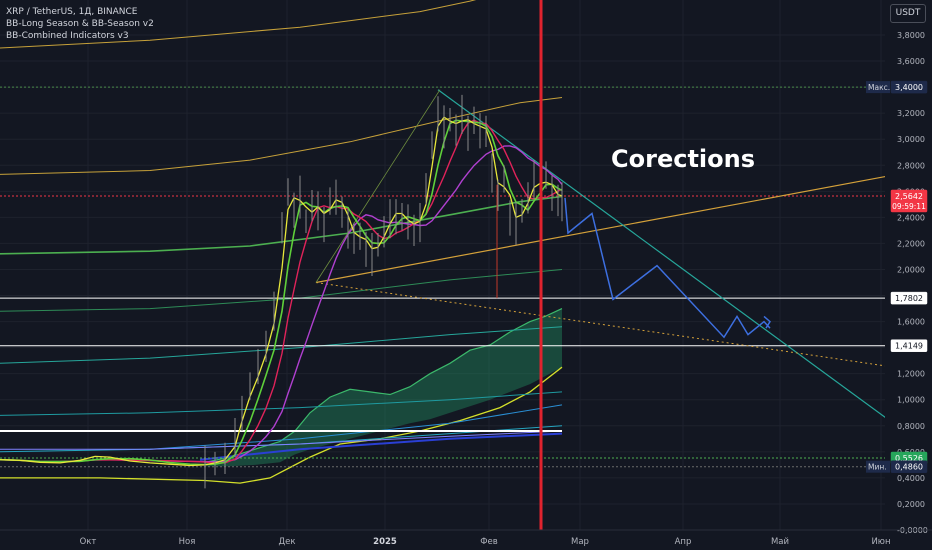 This screenshot has height=550, width=932. What do you see at coordinates (911, 504) in the screenshot?
I see `y-tick-label: 0,2000` at bounding box center [911, 504].